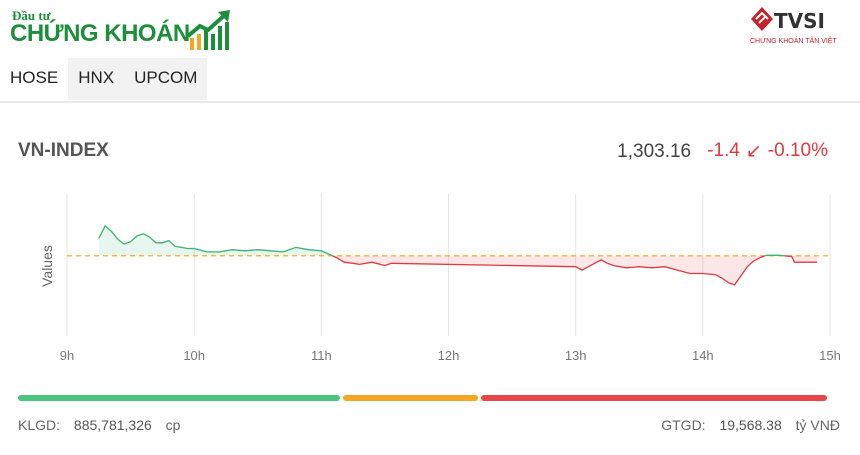  What do you see at coordinates (34, 79) in the screenshot?
I see `tab-hose: HOSE` at bounding box center [34, 79].